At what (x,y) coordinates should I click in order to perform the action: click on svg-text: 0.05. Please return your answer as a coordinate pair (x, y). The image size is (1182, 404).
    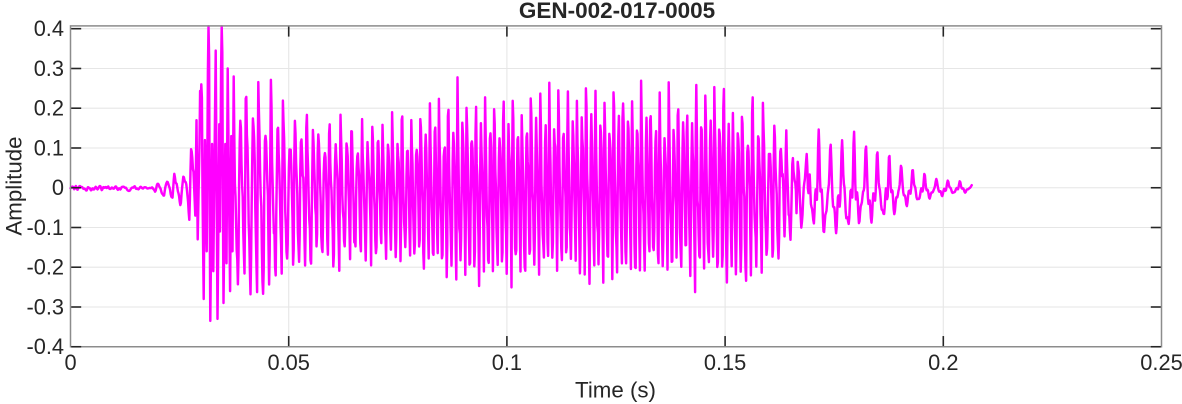
    Looking at the image, I should click on (288, 362).